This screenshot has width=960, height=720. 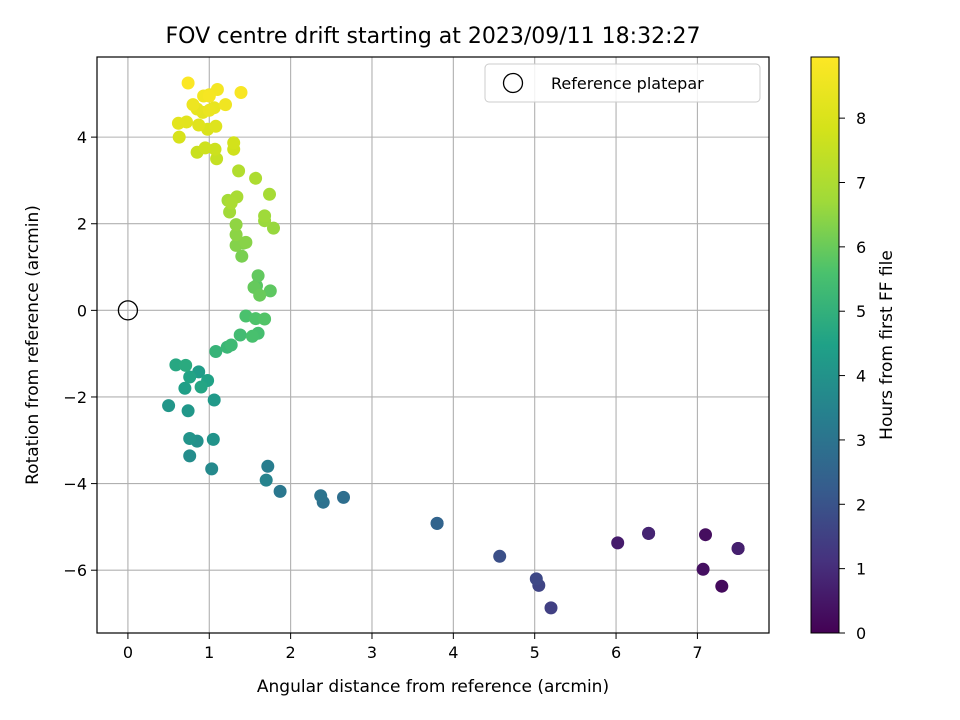 What do you see at coordinates (852, 376) in the screenshot?
I see `colorbar-ticks: 0 1 2 3 4 5 6 7 8` at bounding box center [852, 376].